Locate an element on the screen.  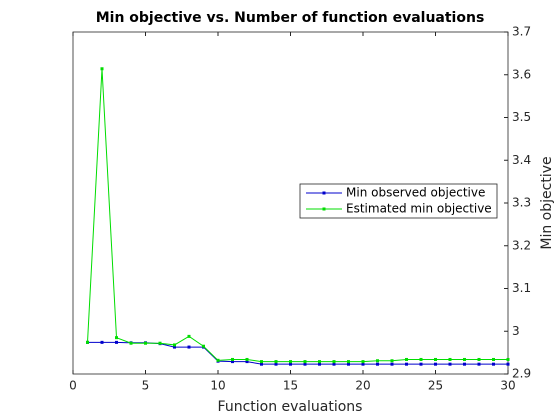
legend-box is located at coordinates (398, 201).